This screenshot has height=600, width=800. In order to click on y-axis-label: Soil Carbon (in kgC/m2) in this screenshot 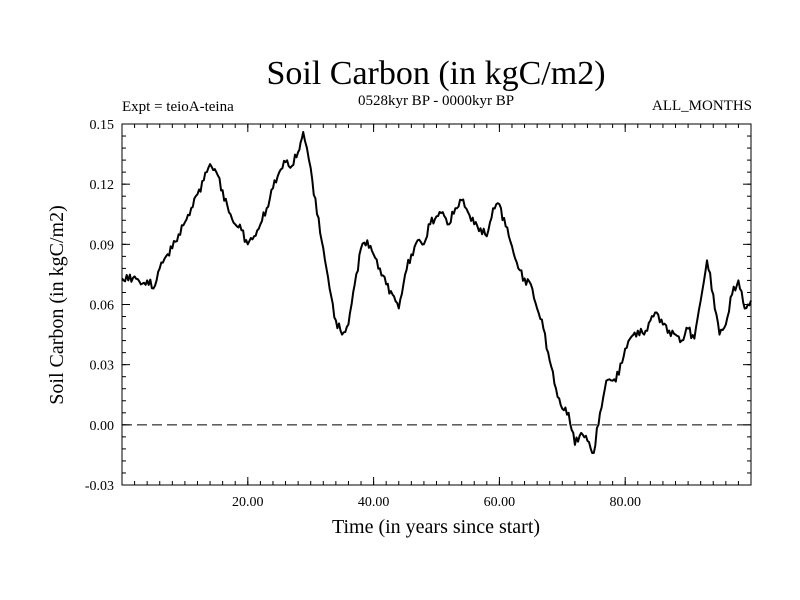, I will do `click(57, 304)`.